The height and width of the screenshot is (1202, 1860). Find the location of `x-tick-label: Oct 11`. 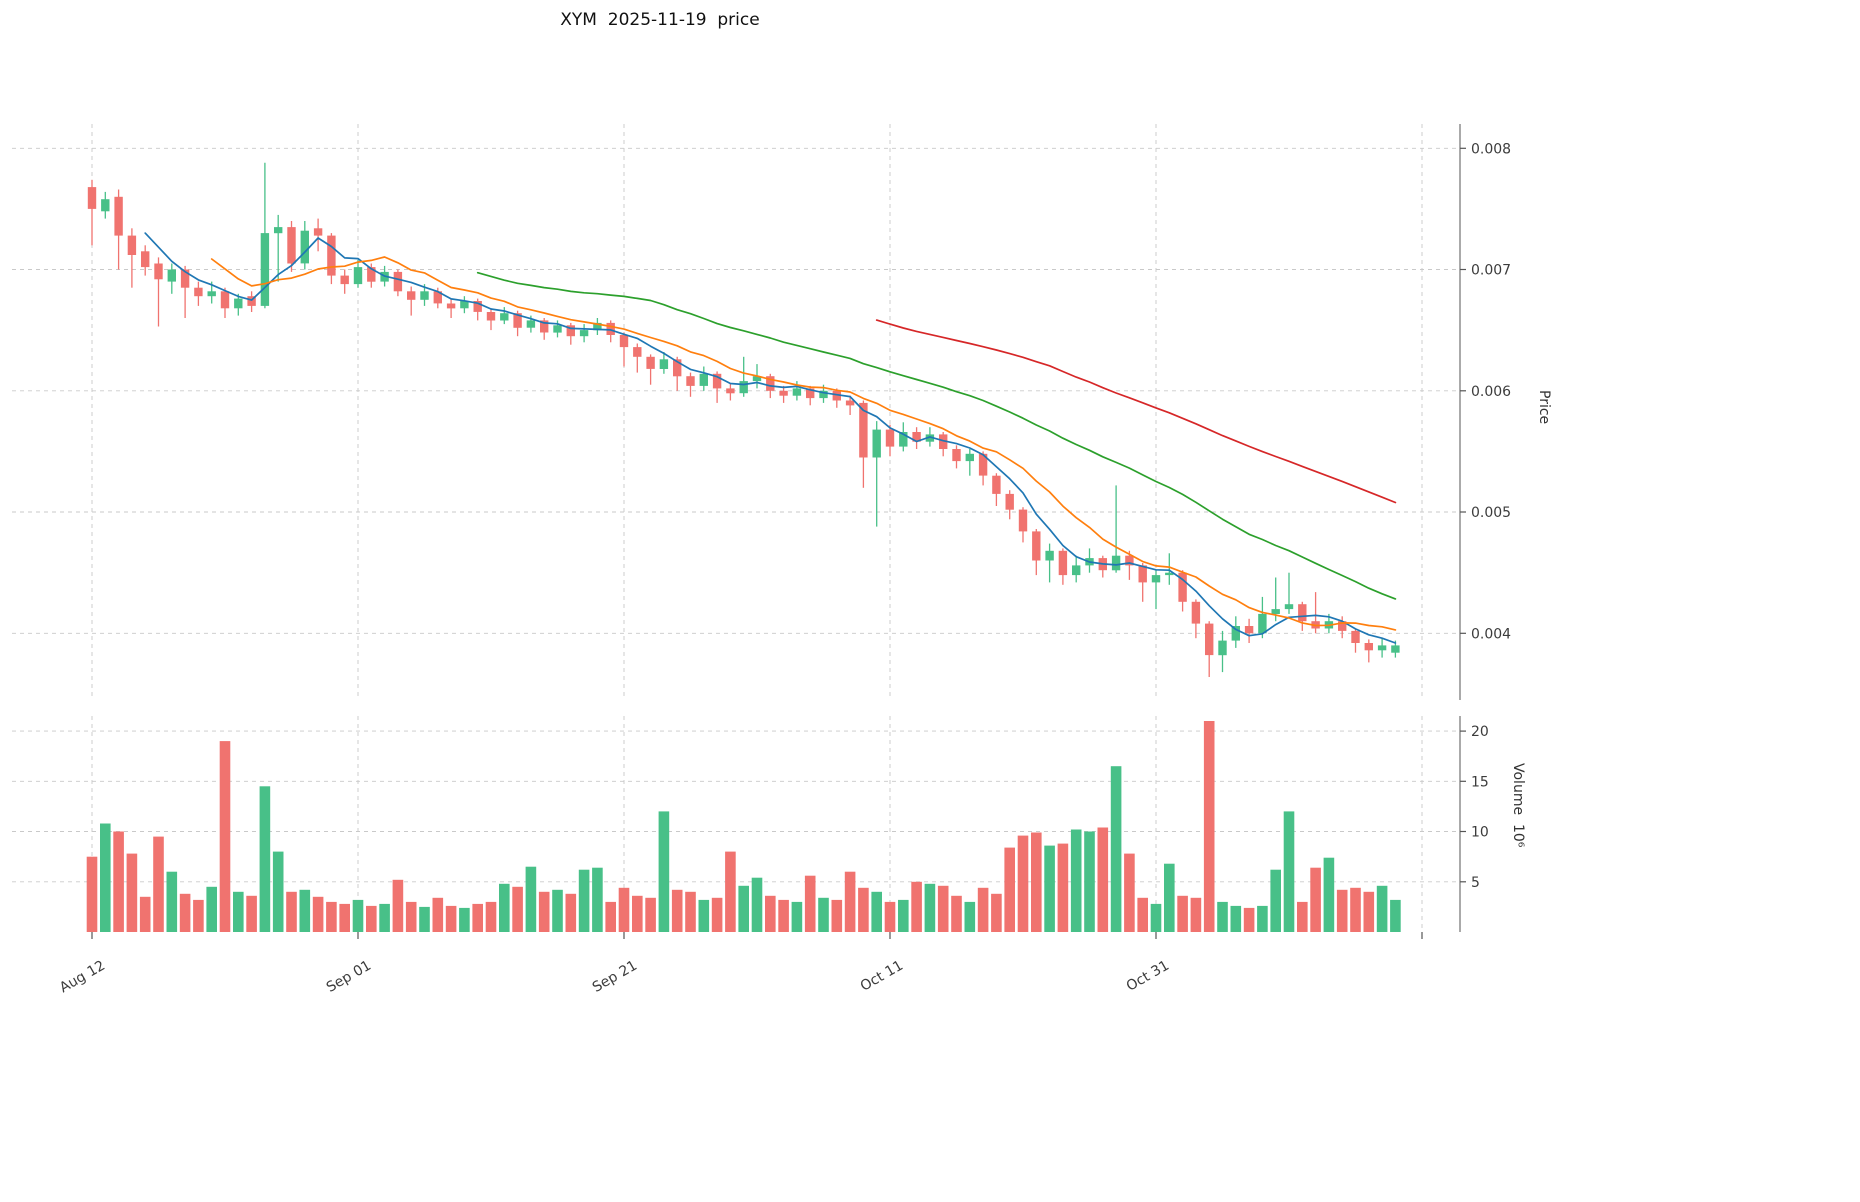

x-tick-label: Oct 11 is located at coordinates (882, 976).